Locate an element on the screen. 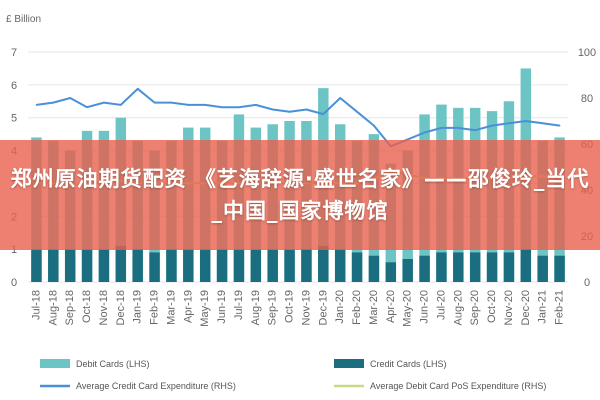 Image resolution: width=600 pixels, height=400 pixels. legend-label: Average Debit Card PoS Expenditure (RHS) is located at coordinates (458, 386).